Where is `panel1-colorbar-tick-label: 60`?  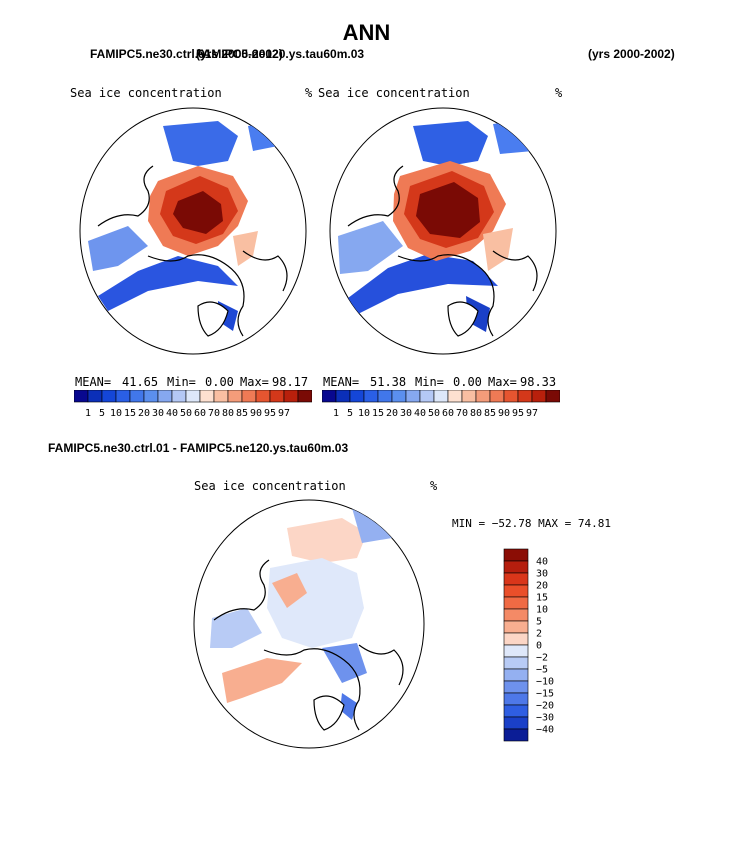
panel1-colorbar-tick-label: 60 is located at coordinates (200, 413).